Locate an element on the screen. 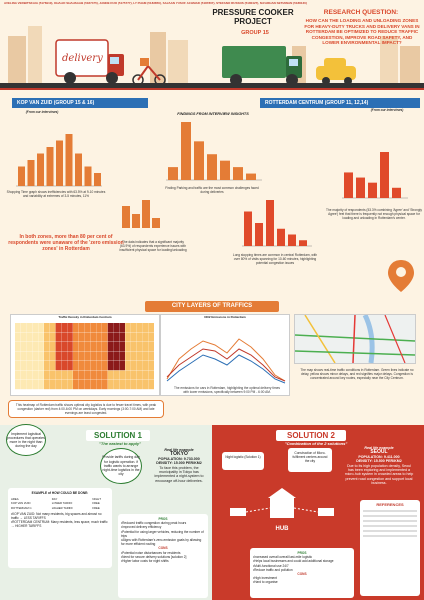 This screenshot has height=600, width=424. solution-2-title: SOLUTION 2 is located at coordinates (311, 435).